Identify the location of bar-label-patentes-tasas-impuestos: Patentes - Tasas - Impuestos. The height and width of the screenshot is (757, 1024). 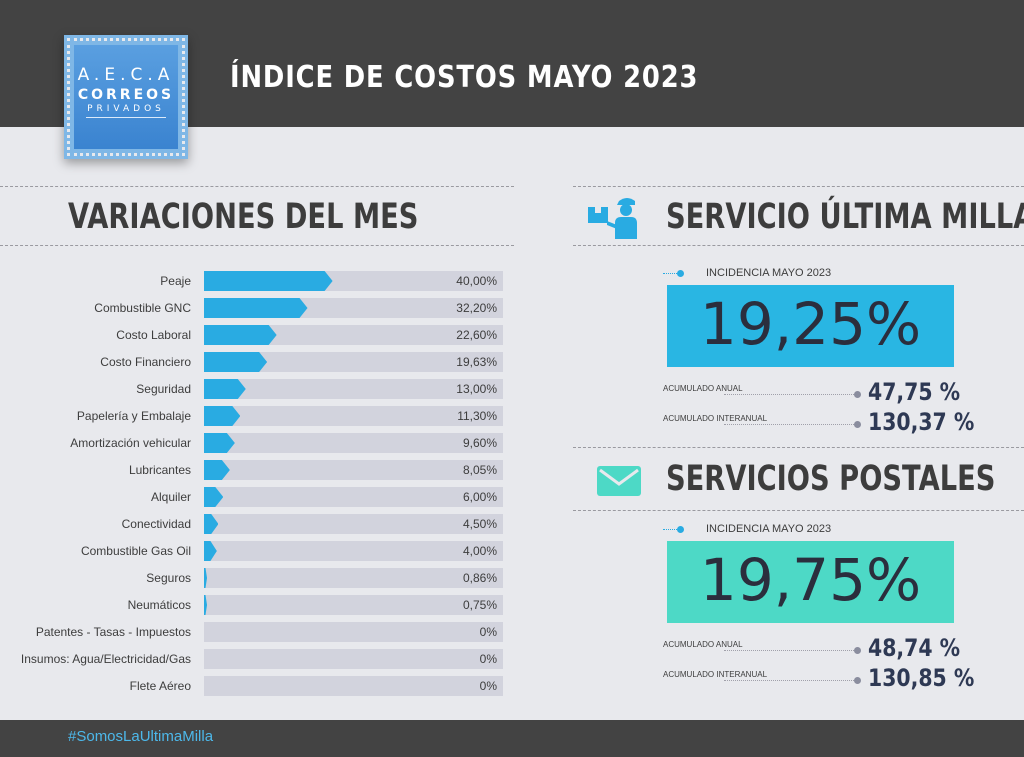
(113, 632).